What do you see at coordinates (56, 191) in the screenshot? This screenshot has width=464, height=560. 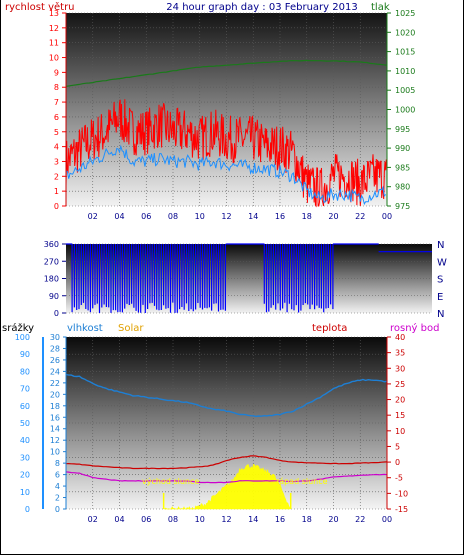 I see `wind-axis-tick-label: 1` at bounding box center [56, 191].